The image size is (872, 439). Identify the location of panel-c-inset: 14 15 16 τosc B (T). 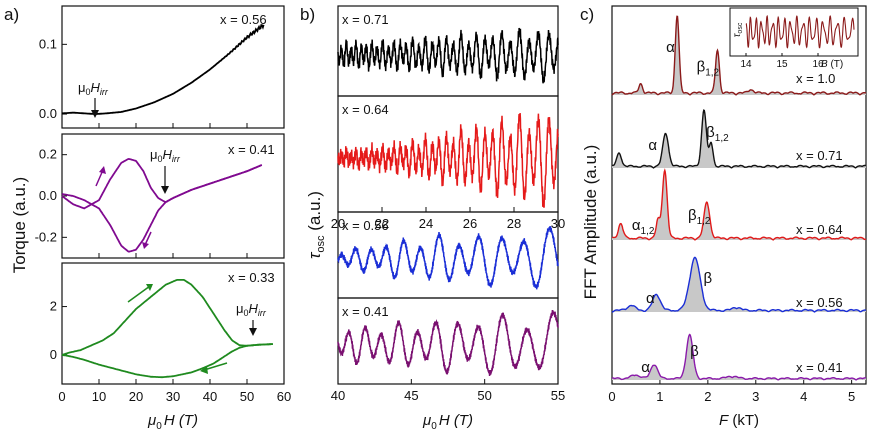
(794, 38).